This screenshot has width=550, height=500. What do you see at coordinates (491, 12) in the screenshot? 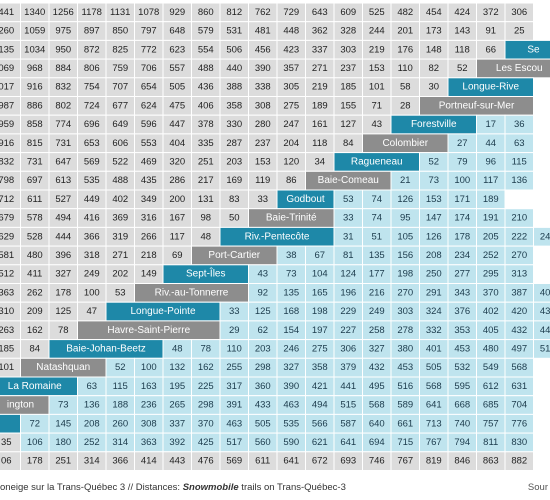
I see `distance-value: 372` at bounding box center [491, 12].